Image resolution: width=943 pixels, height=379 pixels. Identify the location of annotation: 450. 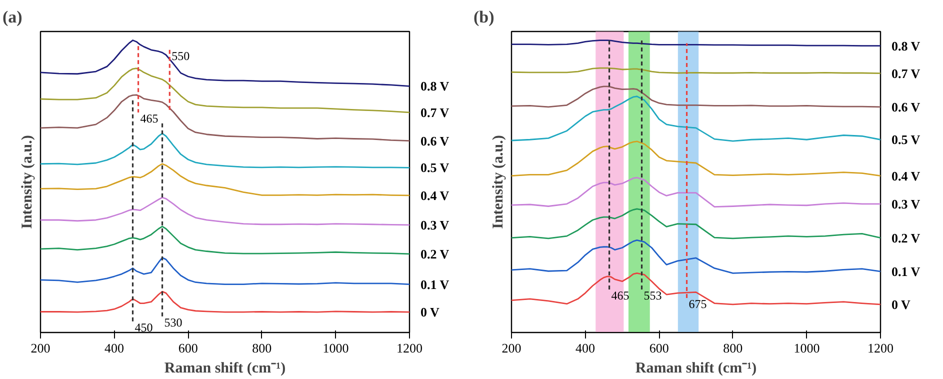
(143, 327).